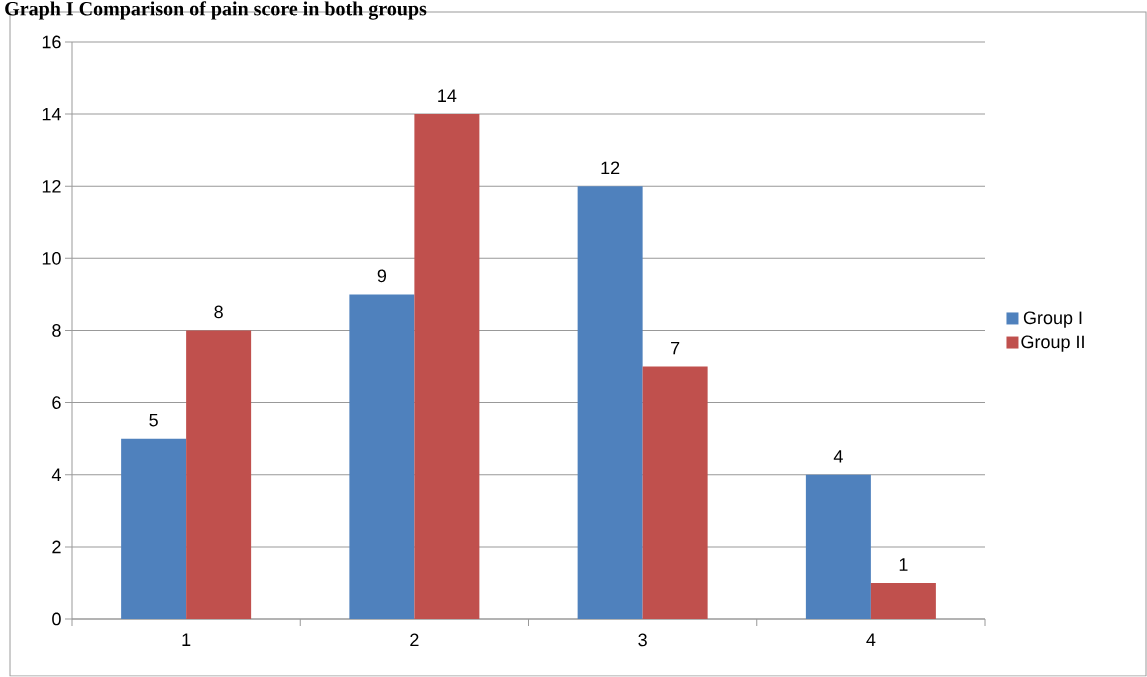 This screenshot has height=677, width=1147. What do you see at coordinates (1052, 319) in the screenshot?
I see `legend-label: Group I` at bounding box center [1052, 319].